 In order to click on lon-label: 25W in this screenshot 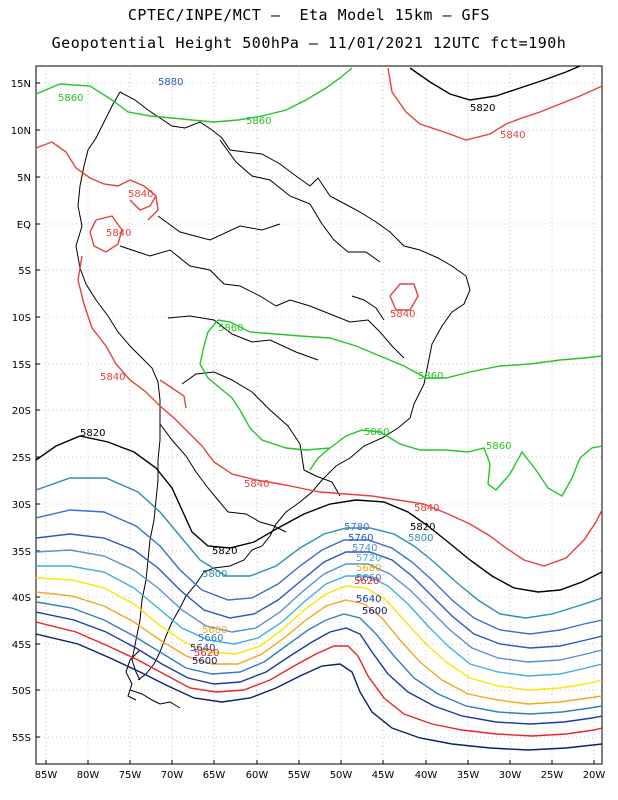, I will do `click(552, 775)`.